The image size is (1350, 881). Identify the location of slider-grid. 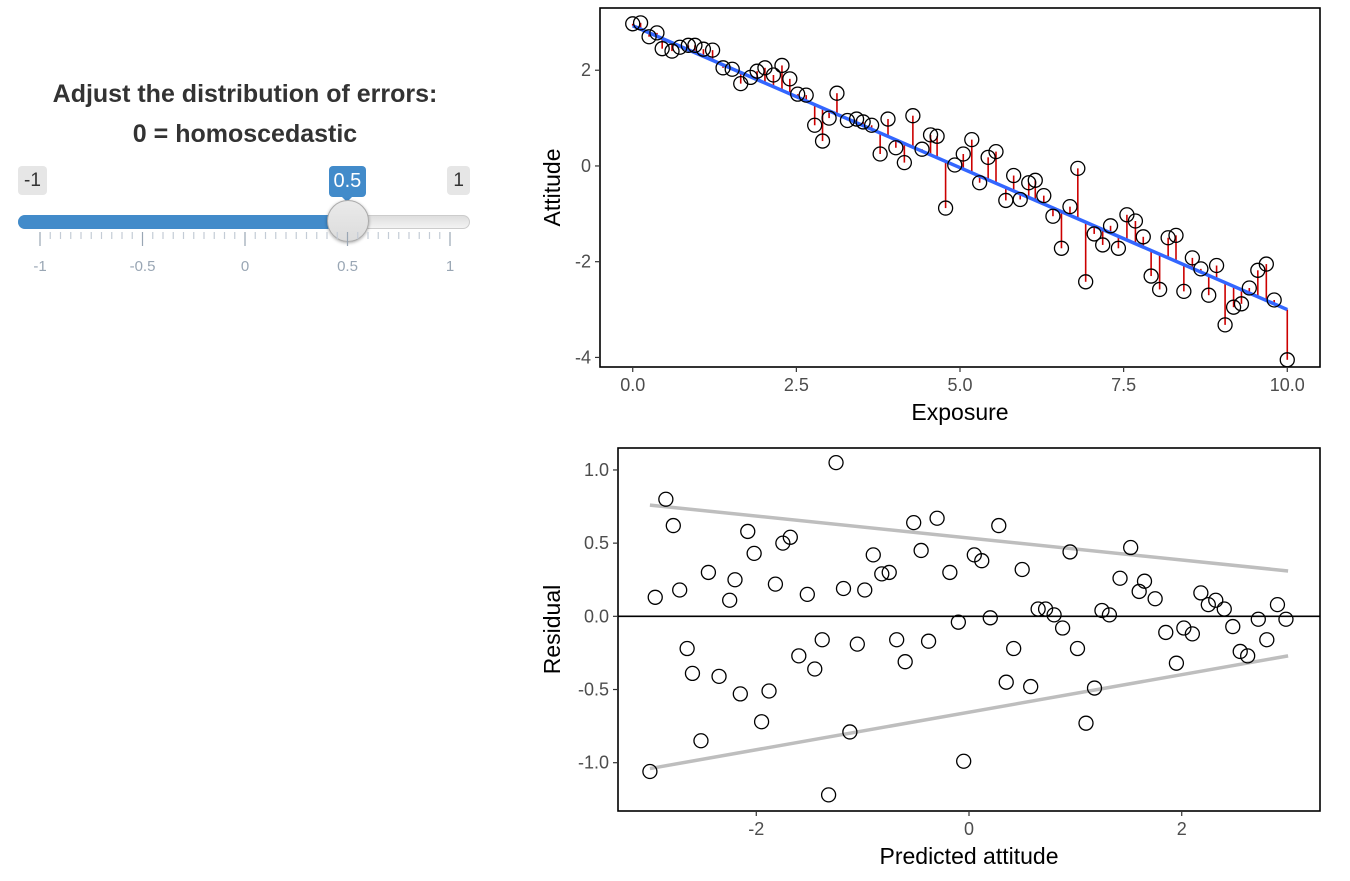
(245, 239).